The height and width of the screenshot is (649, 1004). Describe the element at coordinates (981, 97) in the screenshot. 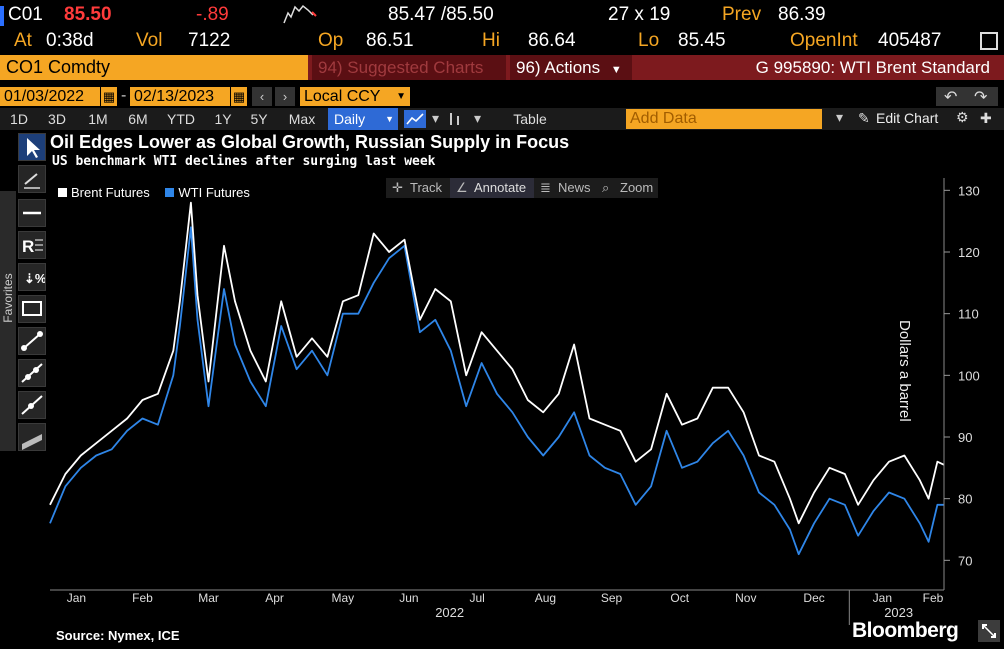

I see `redo-icon: ↷` at that location.